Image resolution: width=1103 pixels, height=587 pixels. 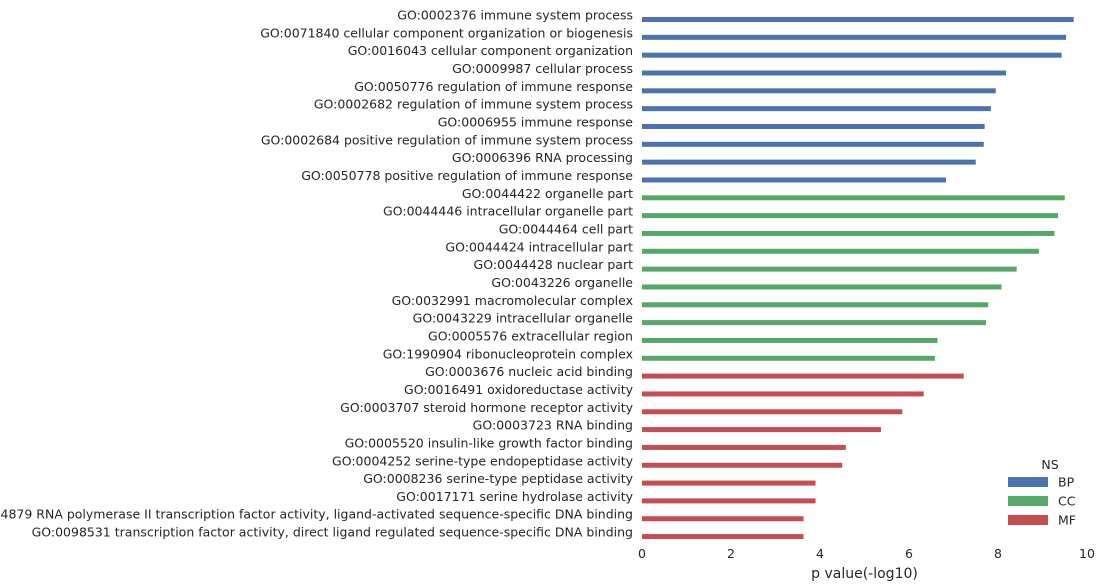 What do you see at coordinates (731, 553) in the screenshot?
I see `x-tick-label: 2` at bounding box center [731, 553].